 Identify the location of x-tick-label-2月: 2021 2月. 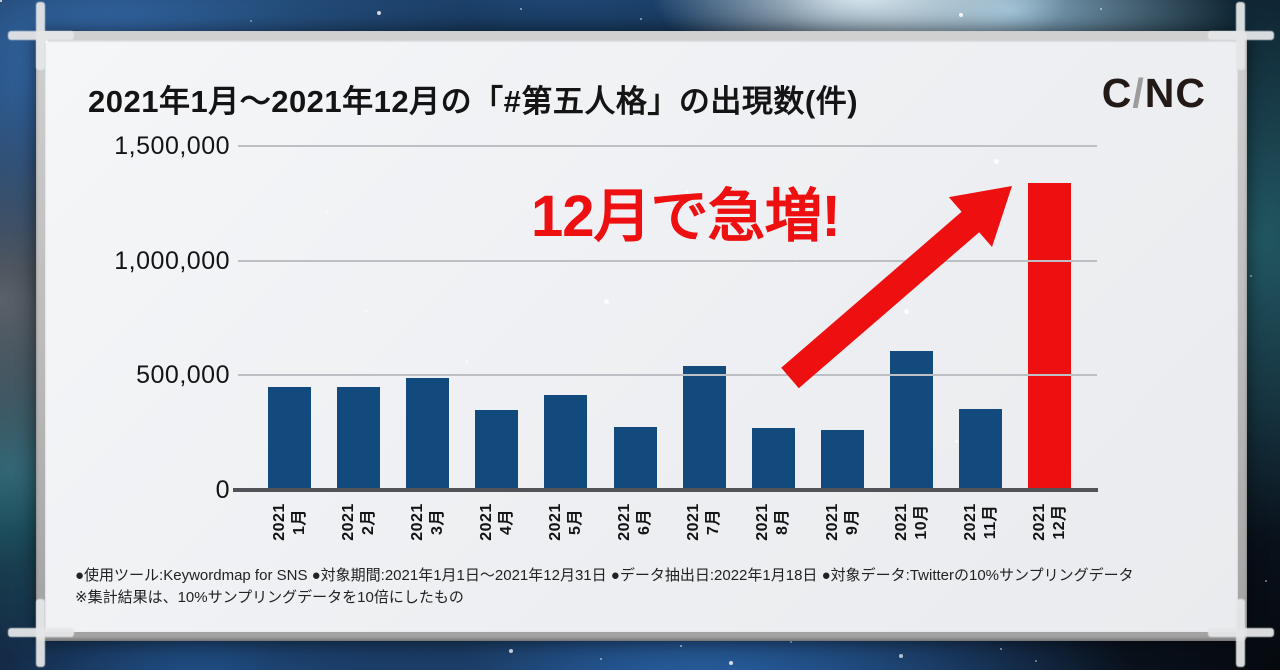
(359, 522).